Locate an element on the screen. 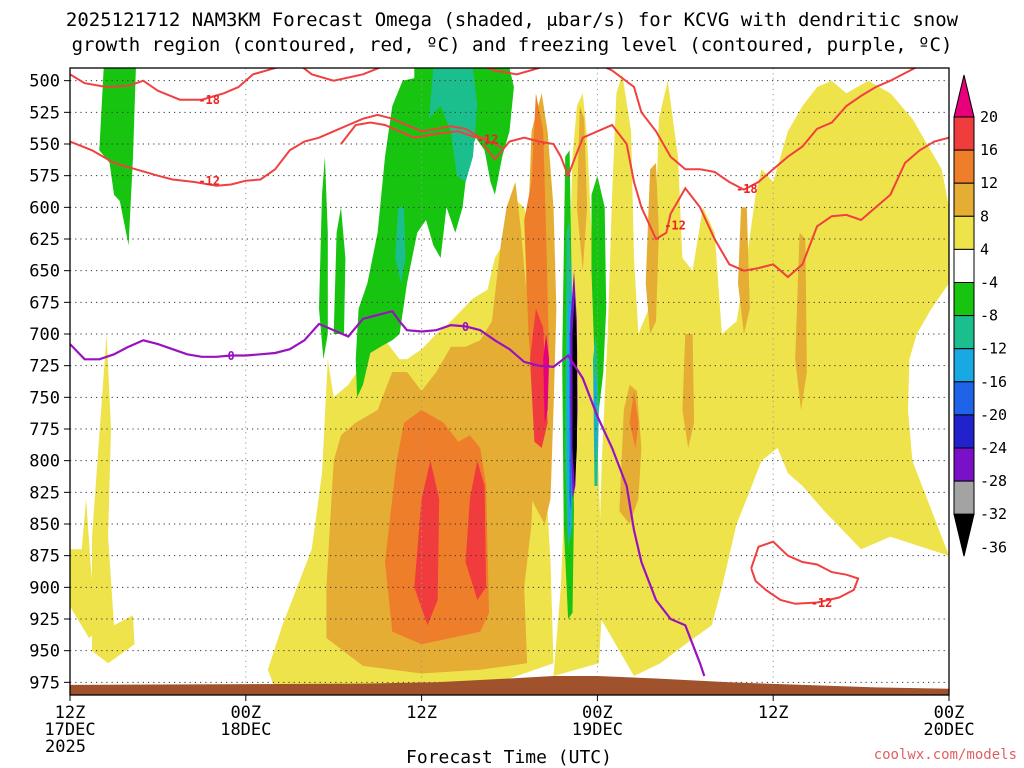  y-tick-label-825: 825 is located at coordinates (44, 493).